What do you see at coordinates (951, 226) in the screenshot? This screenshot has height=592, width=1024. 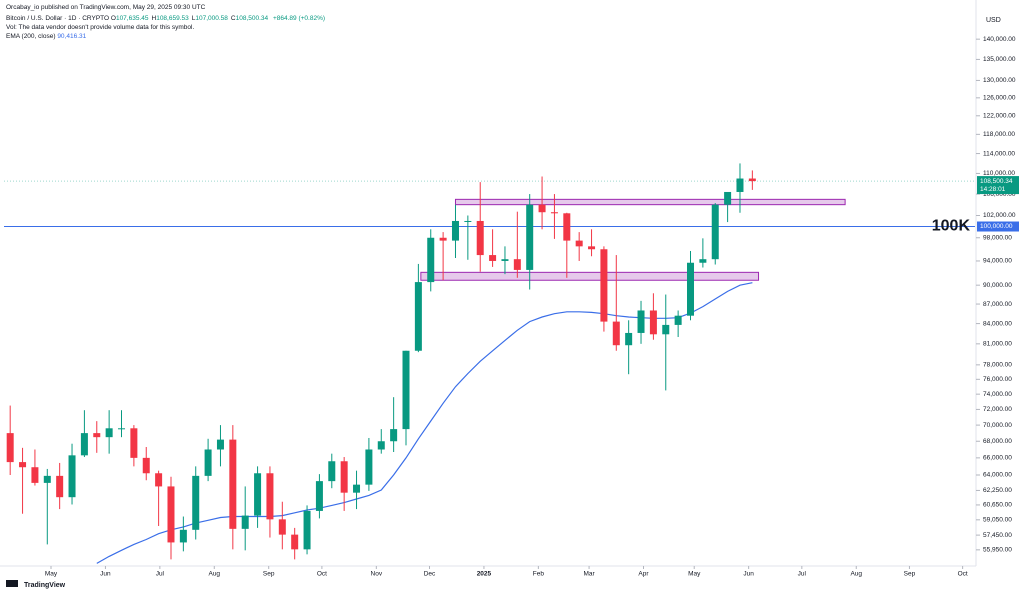 I see `level-annotation: 100K` at bounding box center [951, 226].